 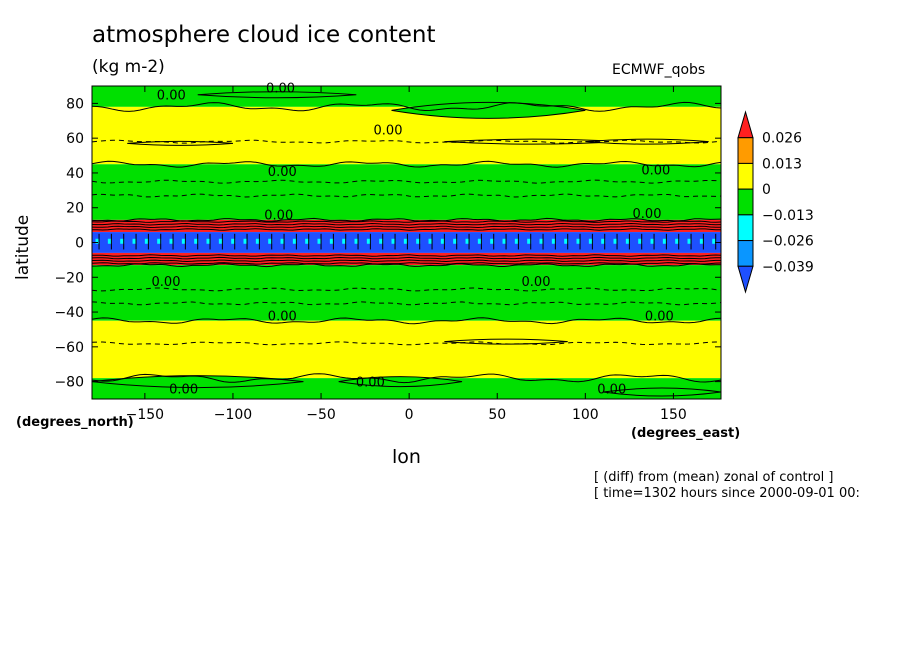 What do you see at coordinates (788, 216) in the screenshot?
I see `colorbar-label: −0.013` at bounding box center [788, 216].